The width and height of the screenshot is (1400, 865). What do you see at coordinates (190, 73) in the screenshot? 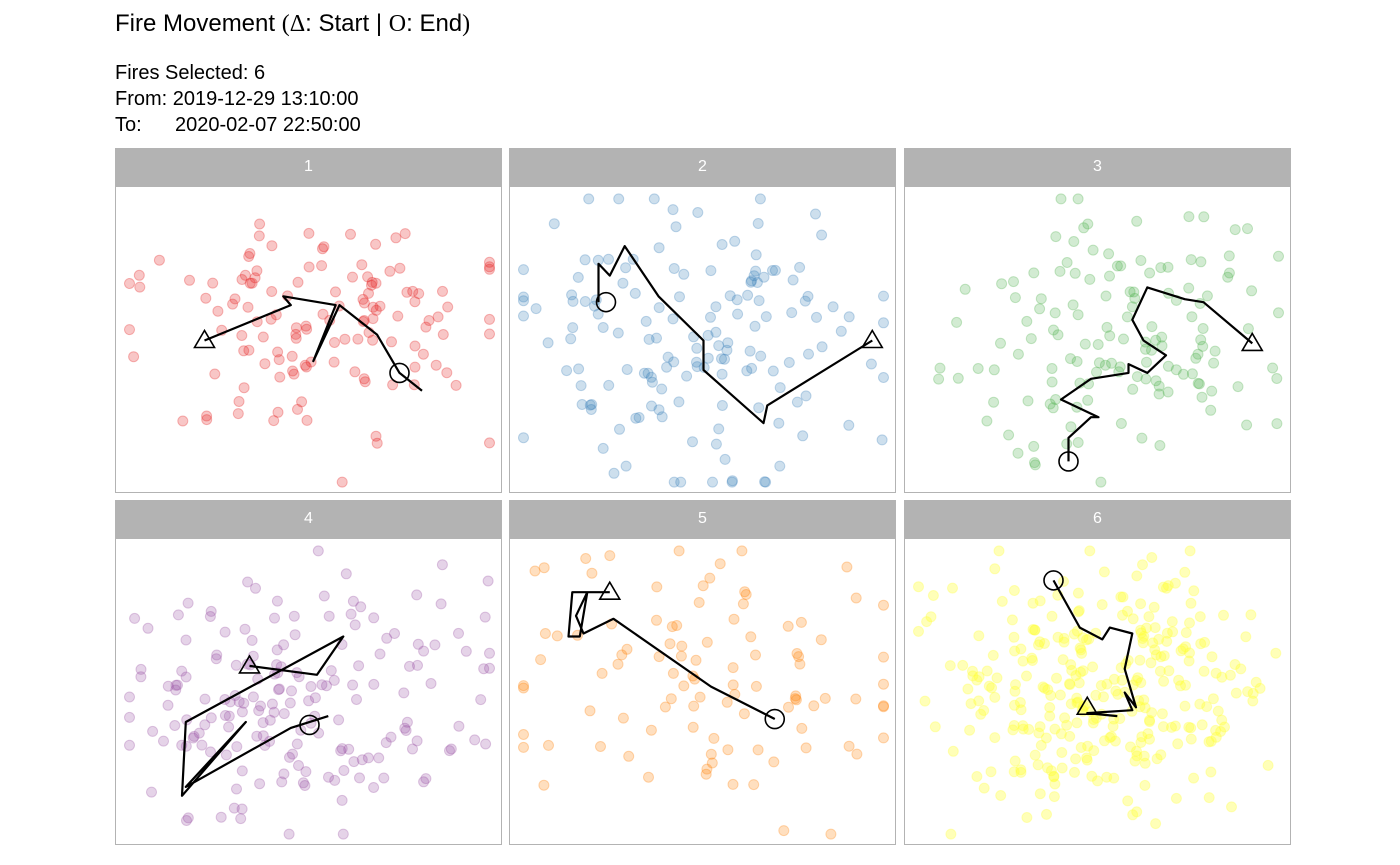
I see `fires-selected-text: Fires Selected: 6` at bounding box center [190, 73].